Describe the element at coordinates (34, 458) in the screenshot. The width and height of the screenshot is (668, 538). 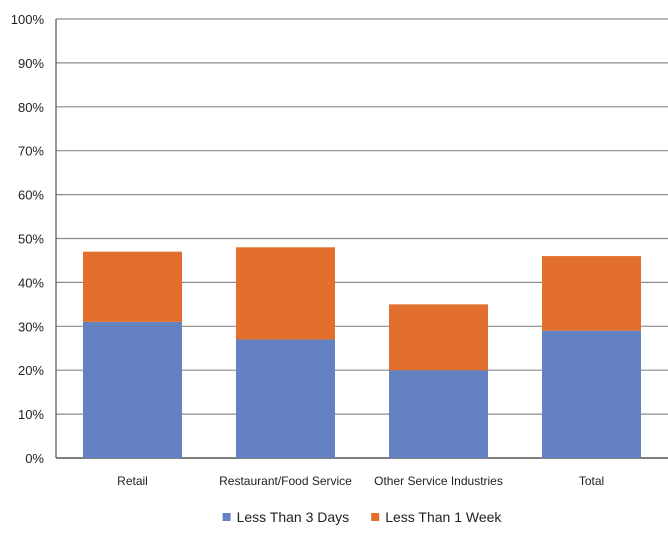
I see `y-tick-label: 0%` at that location.